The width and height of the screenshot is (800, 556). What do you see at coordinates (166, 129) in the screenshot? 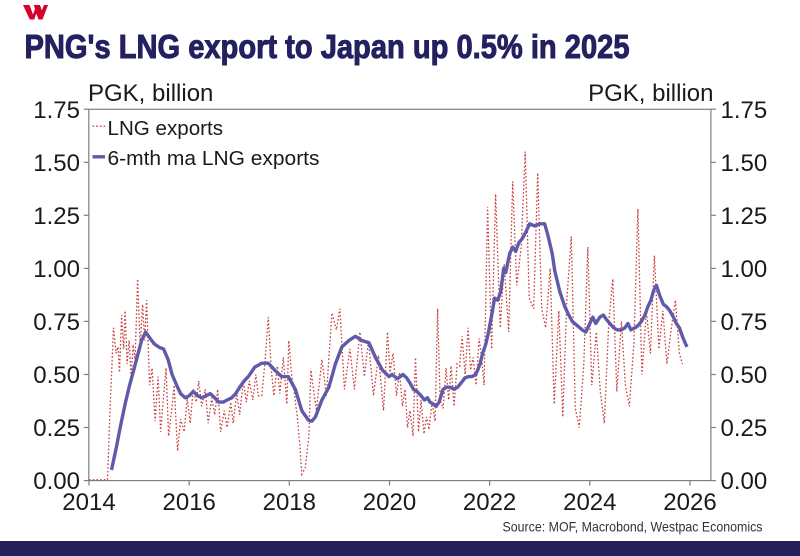
I see `svg-text: LNG exports` at bounding box center [166, 129].